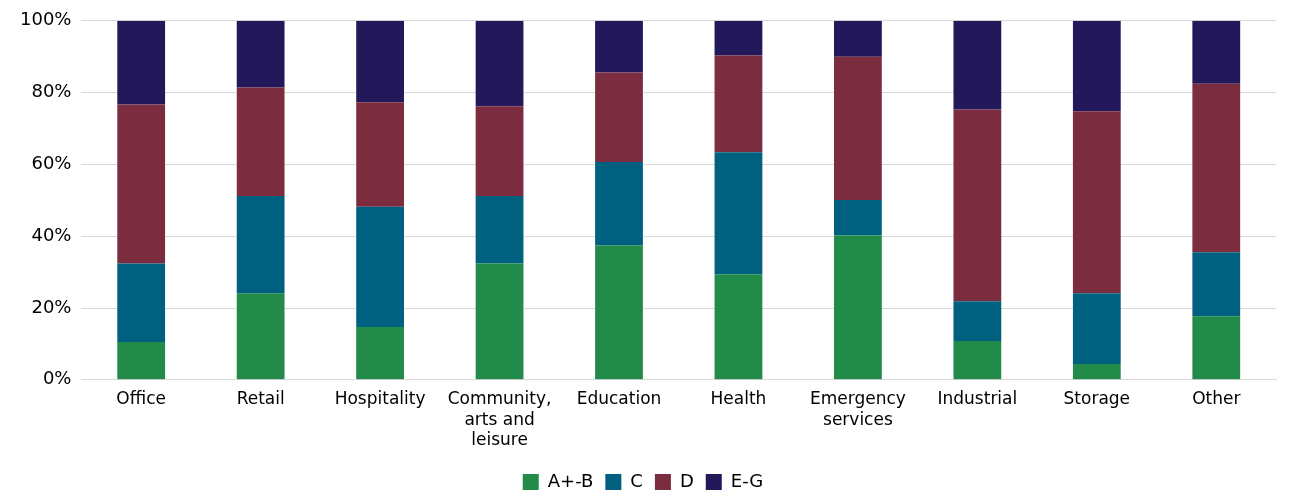  What do you see at coordinates (1097, 398) in the screenshot?
I see `x-tick-label: Storage` at bounding box center [1097, 398].